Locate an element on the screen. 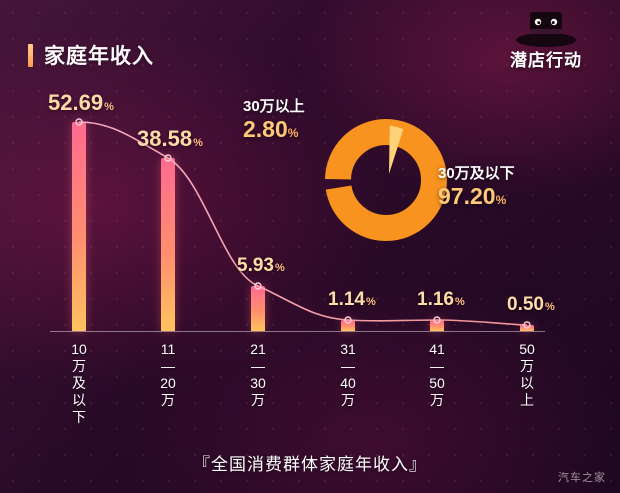 The width and height of the screenshot is (620, 493). x-tick-label-5: 41 — 50 万 is located at coordinates (437, 374).